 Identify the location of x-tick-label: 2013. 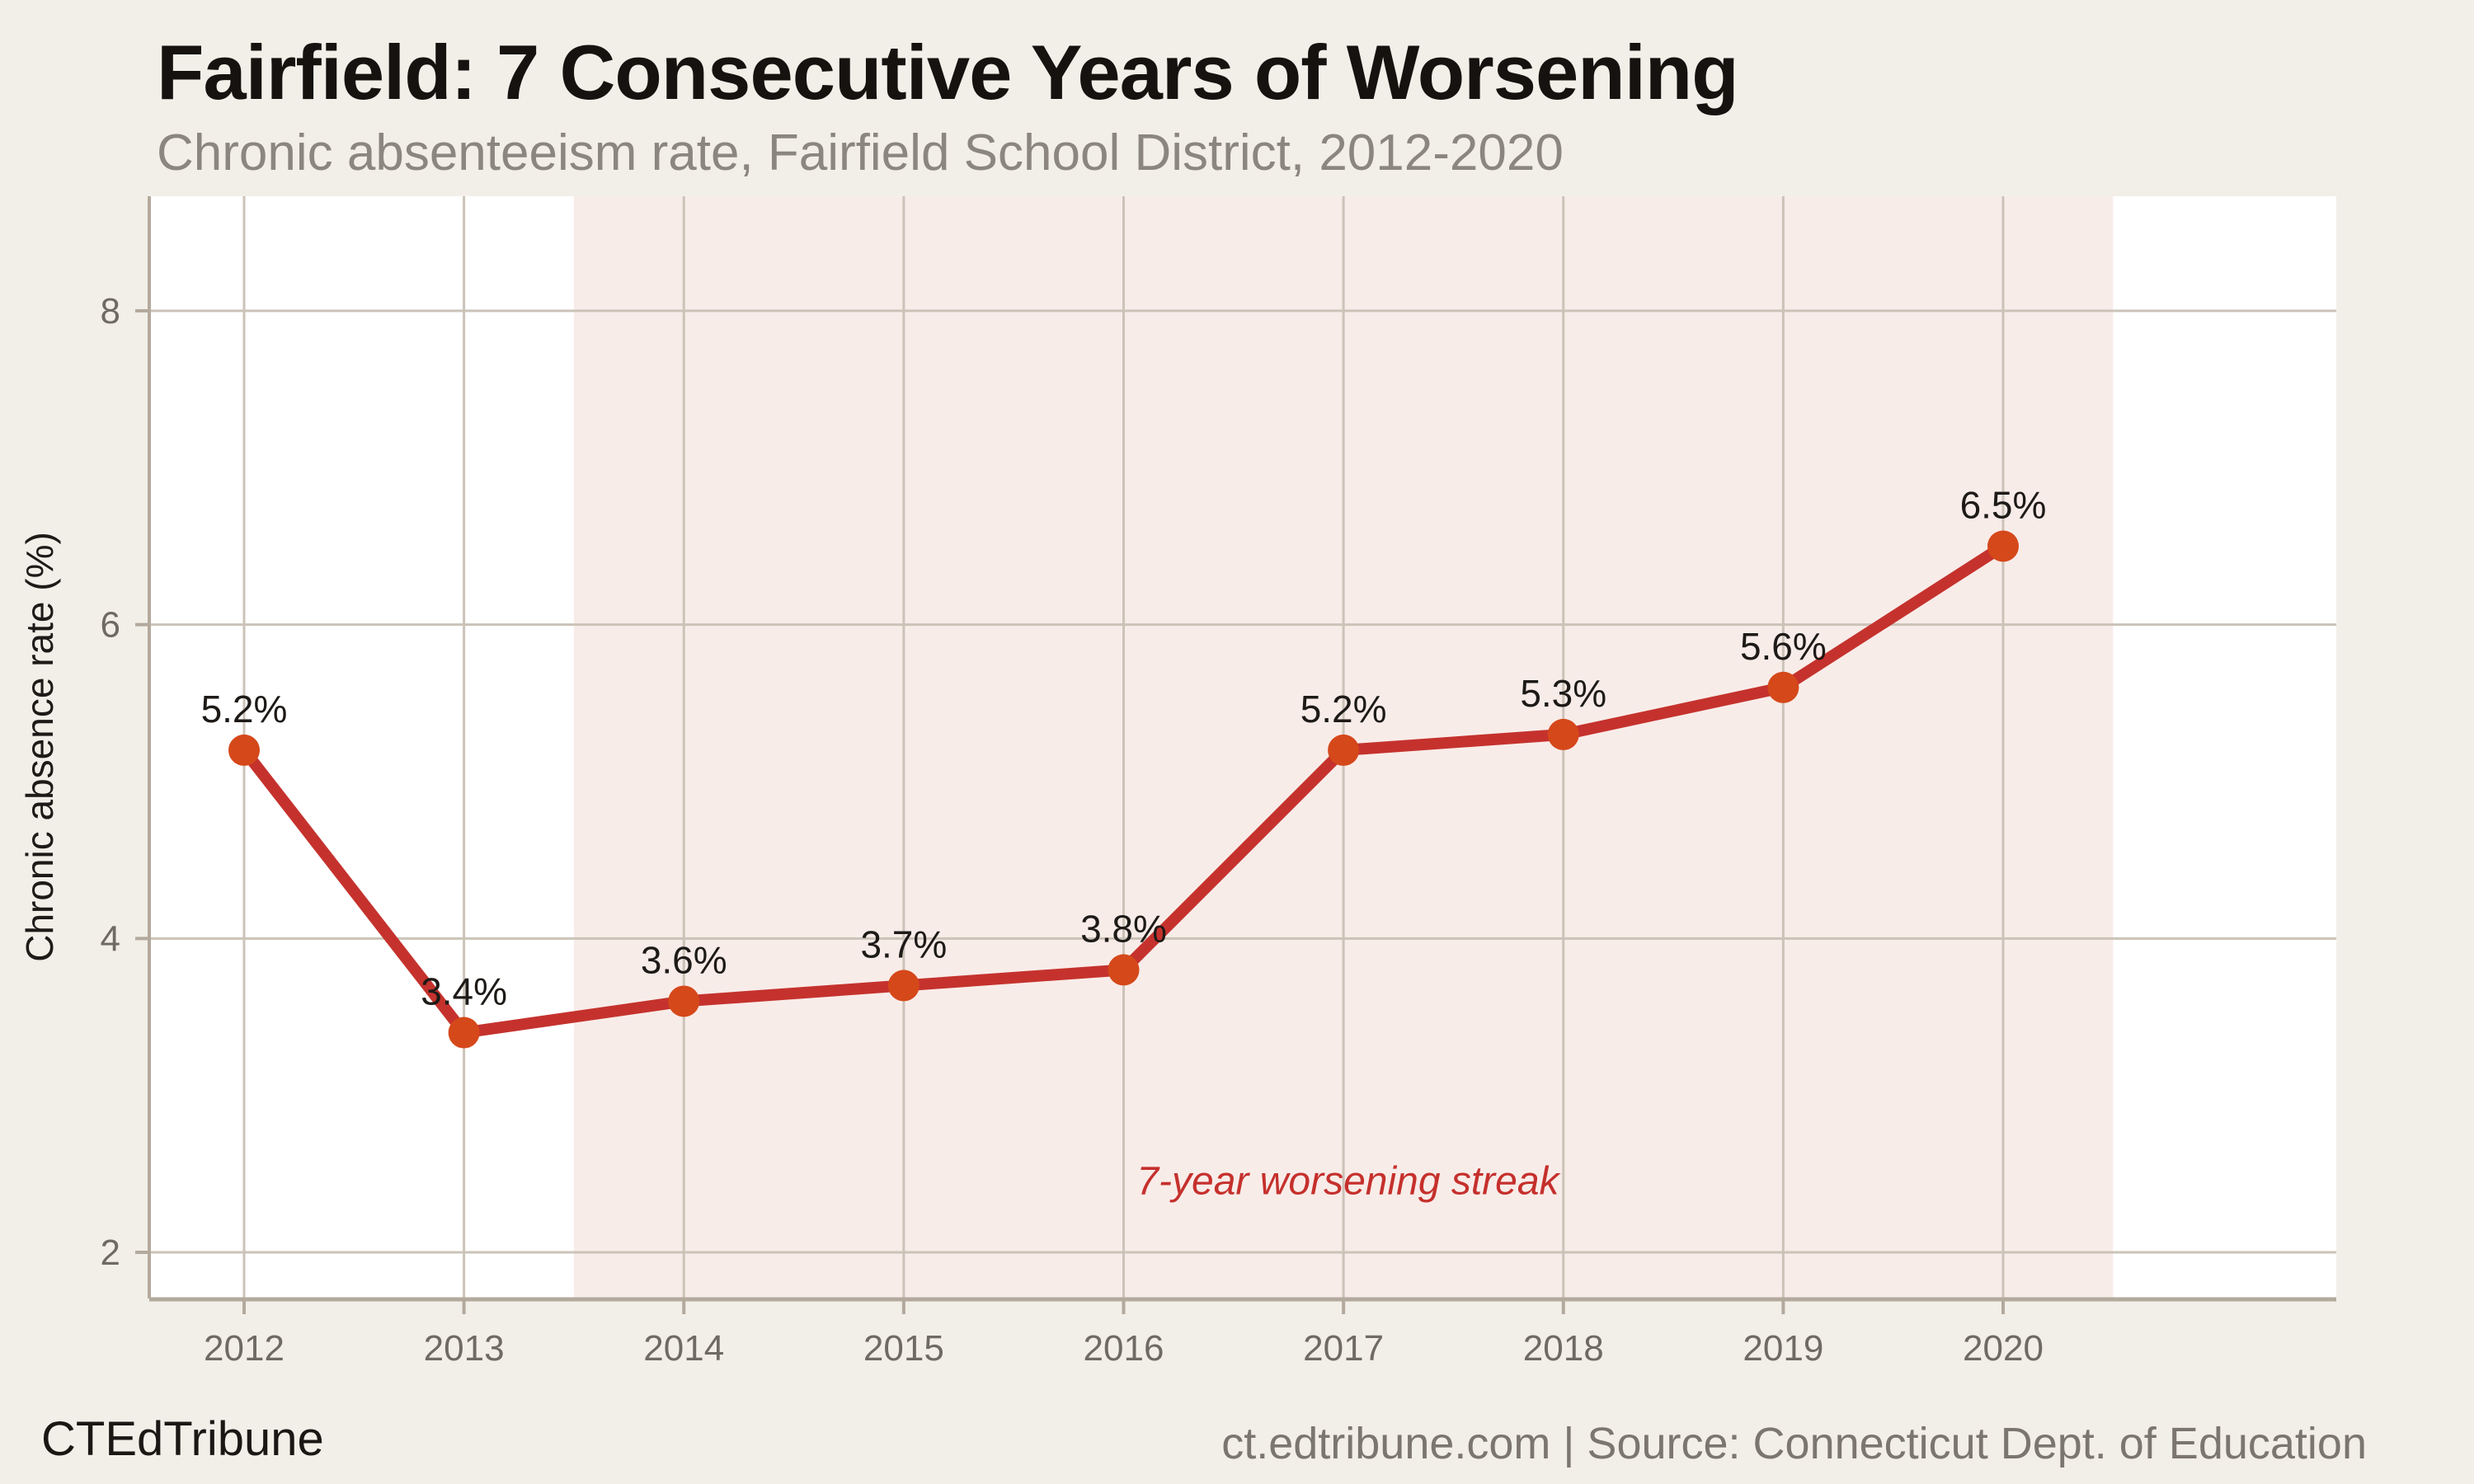
(464, 1348).